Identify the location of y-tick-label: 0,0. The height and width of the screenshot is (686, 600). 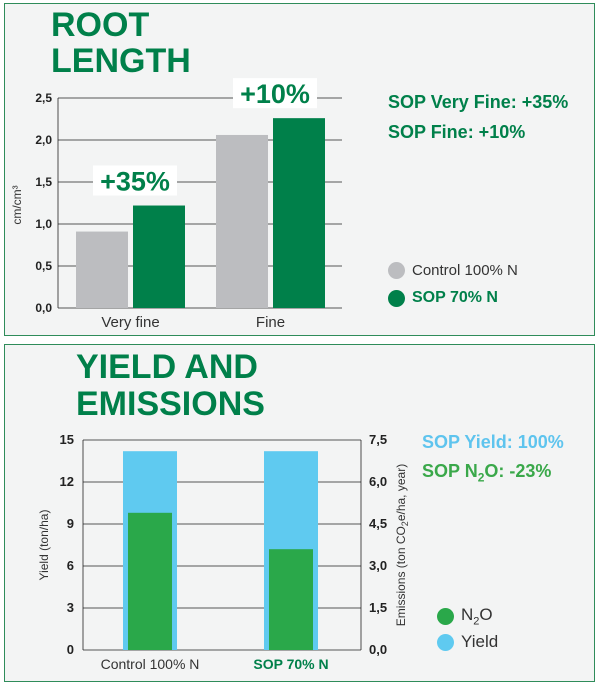
(43, 308).